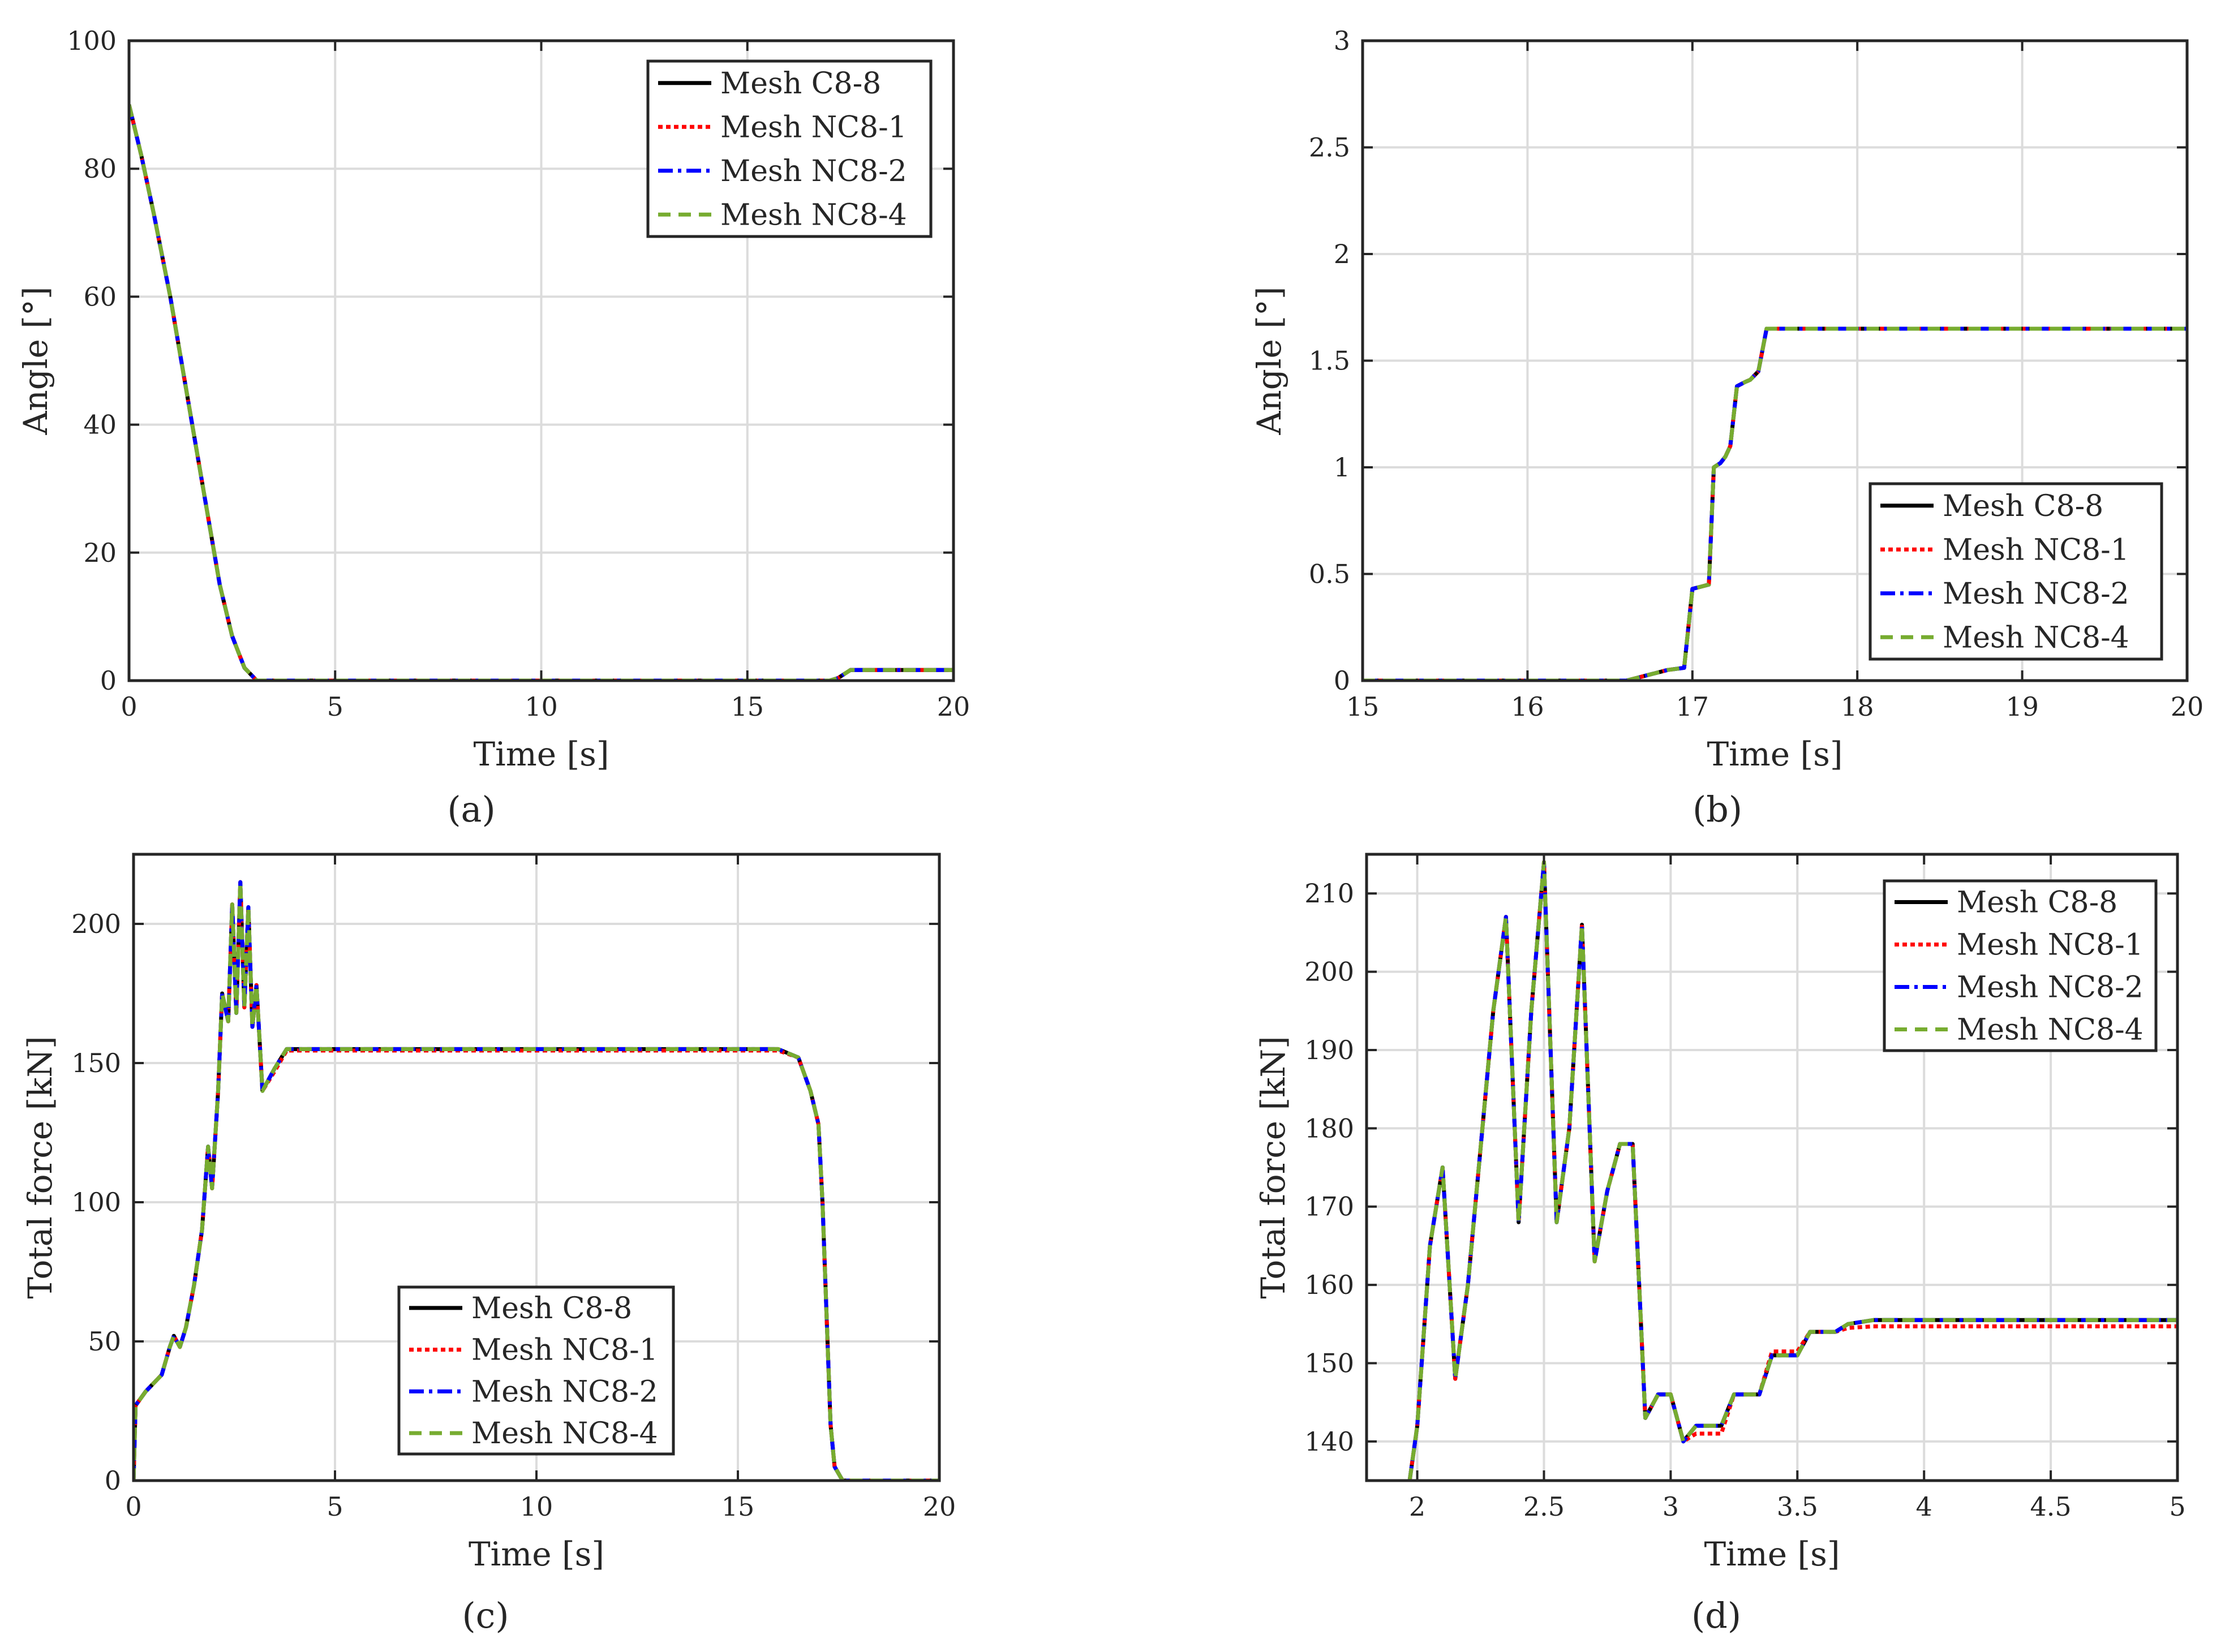  I want to click on x-tick-label: 16, so click(1527, 706).